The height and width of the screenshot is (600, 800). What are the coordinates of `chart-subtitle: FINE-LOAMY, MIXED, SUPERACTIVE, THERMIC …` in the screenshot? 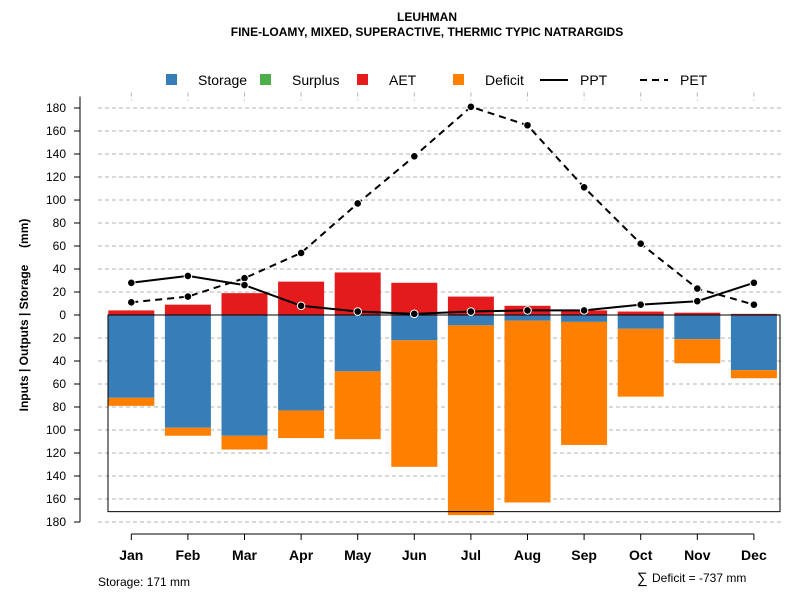 It's located at (427, 32).